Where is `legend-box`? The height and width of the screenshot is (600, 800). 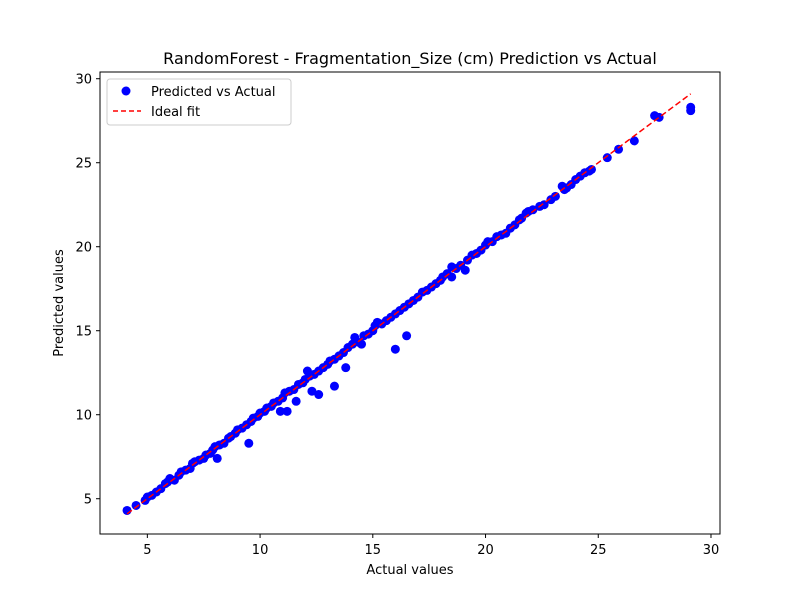
legend-box is located at coordinates (199, 102).